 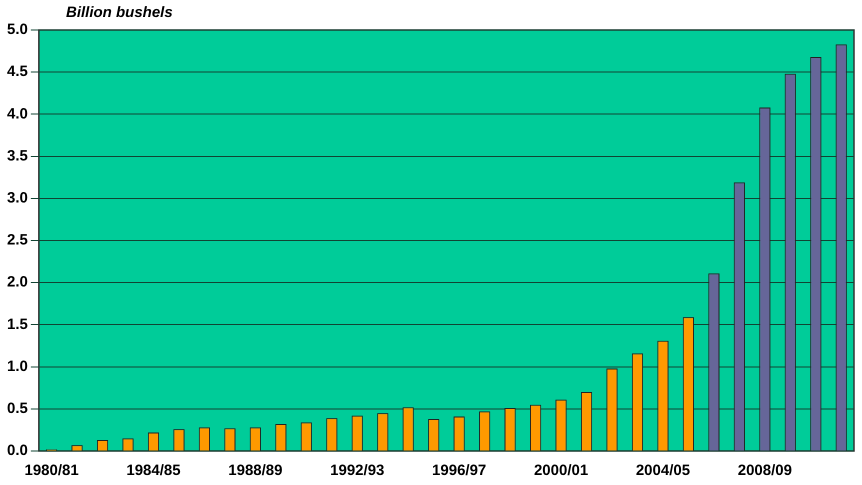 I want to click on x-tick-label: 2000/01, so click(x=561, y=471).